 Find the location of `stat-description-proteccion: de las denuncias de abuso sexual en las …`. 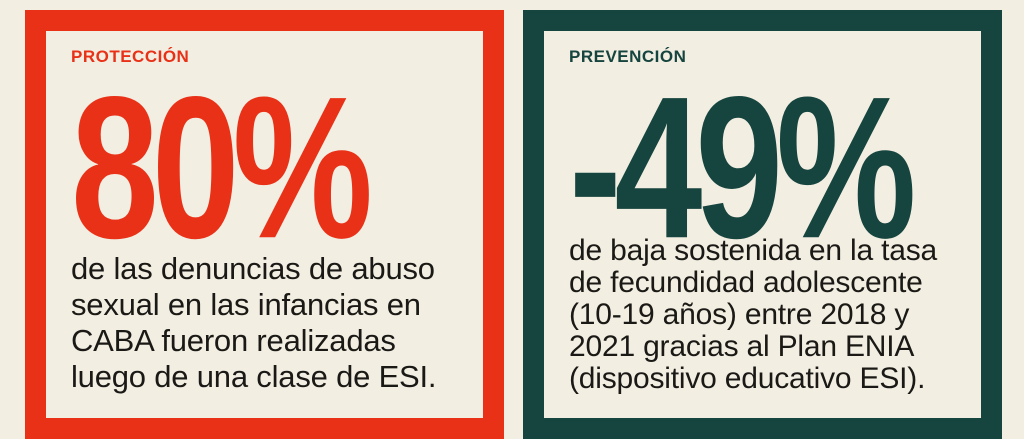

stat-description-proteccion: de las denuncias de abuso sexual en las … is located at coordinates (254, 322).